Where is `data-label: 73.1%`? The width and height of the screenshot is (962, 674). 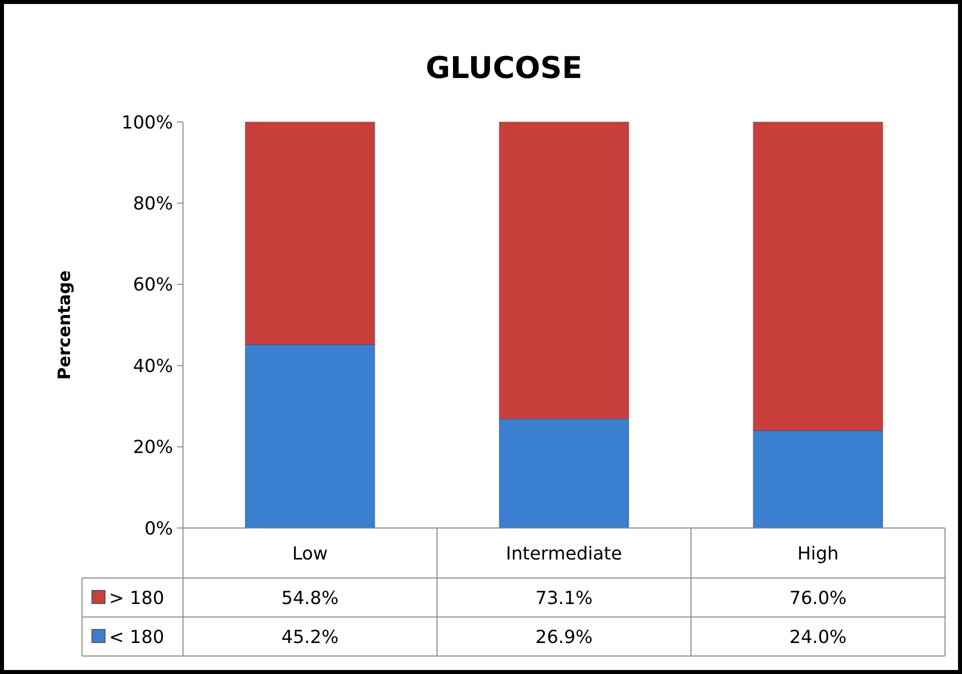 data-label: 73.1% is located at coordinates (564, 598).